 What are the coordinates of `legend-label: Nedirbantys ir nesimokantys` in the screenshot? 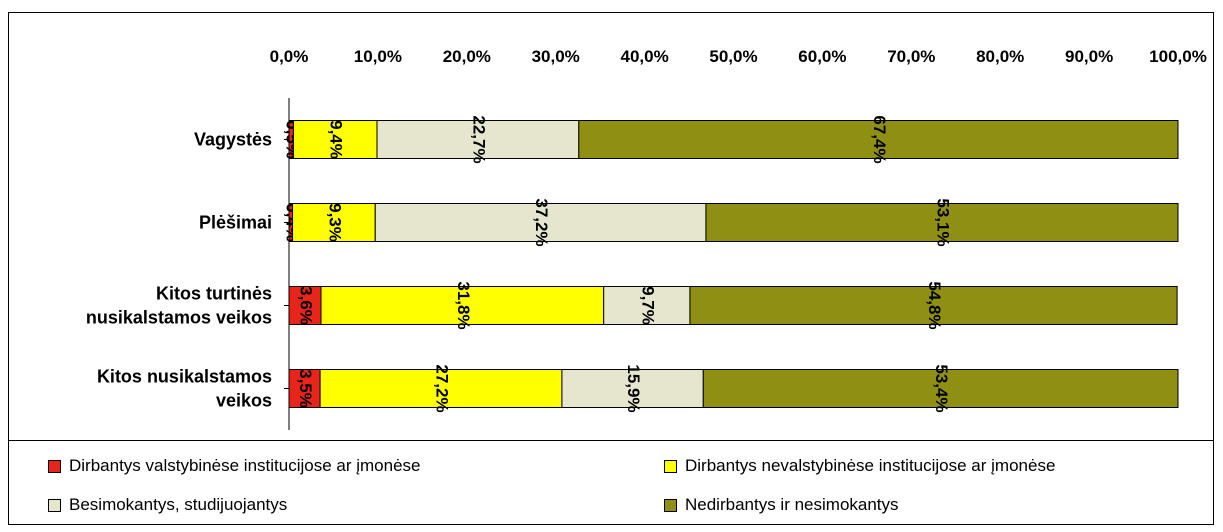 It's located at (792, 504).